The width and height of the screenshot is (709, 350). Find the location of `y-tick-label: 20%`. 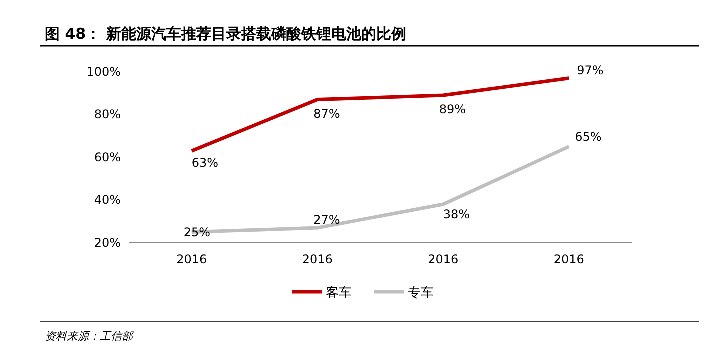

y-tick-label: 20% is located at coordinates (107, 243).